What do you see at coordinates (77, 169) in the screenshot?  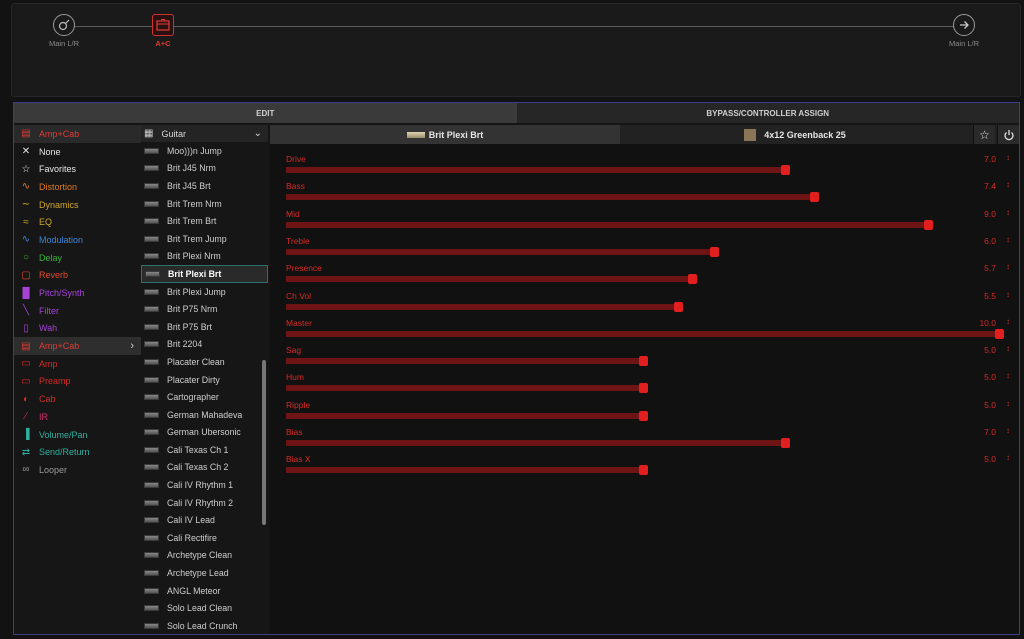 I see `category-item-favorites: ☆ Favorites` at bounding box center [77, 169].